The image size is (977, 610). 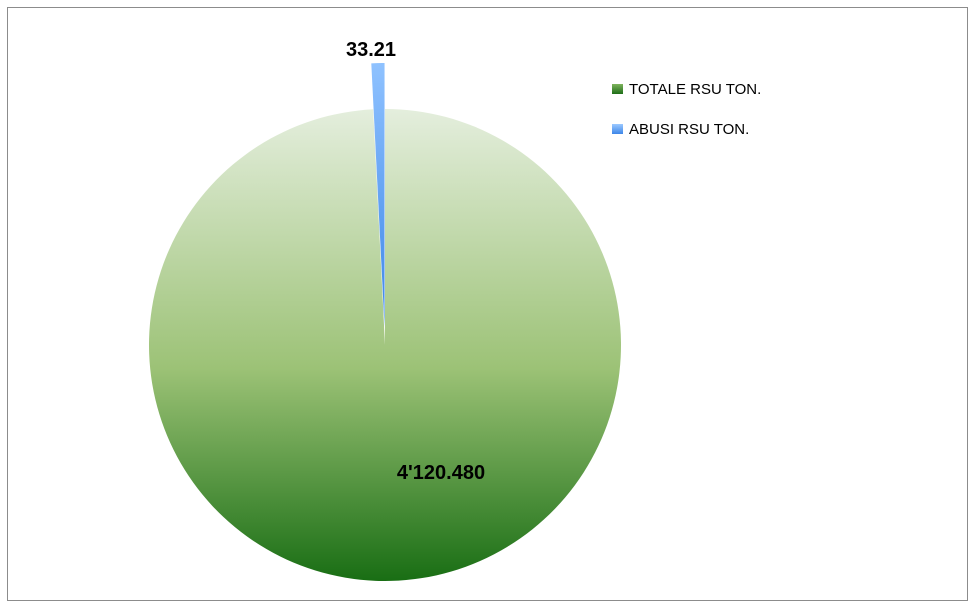 I want to click on legend-label-abusi: ABUSI RSU TON., so click(x=689, y=129).